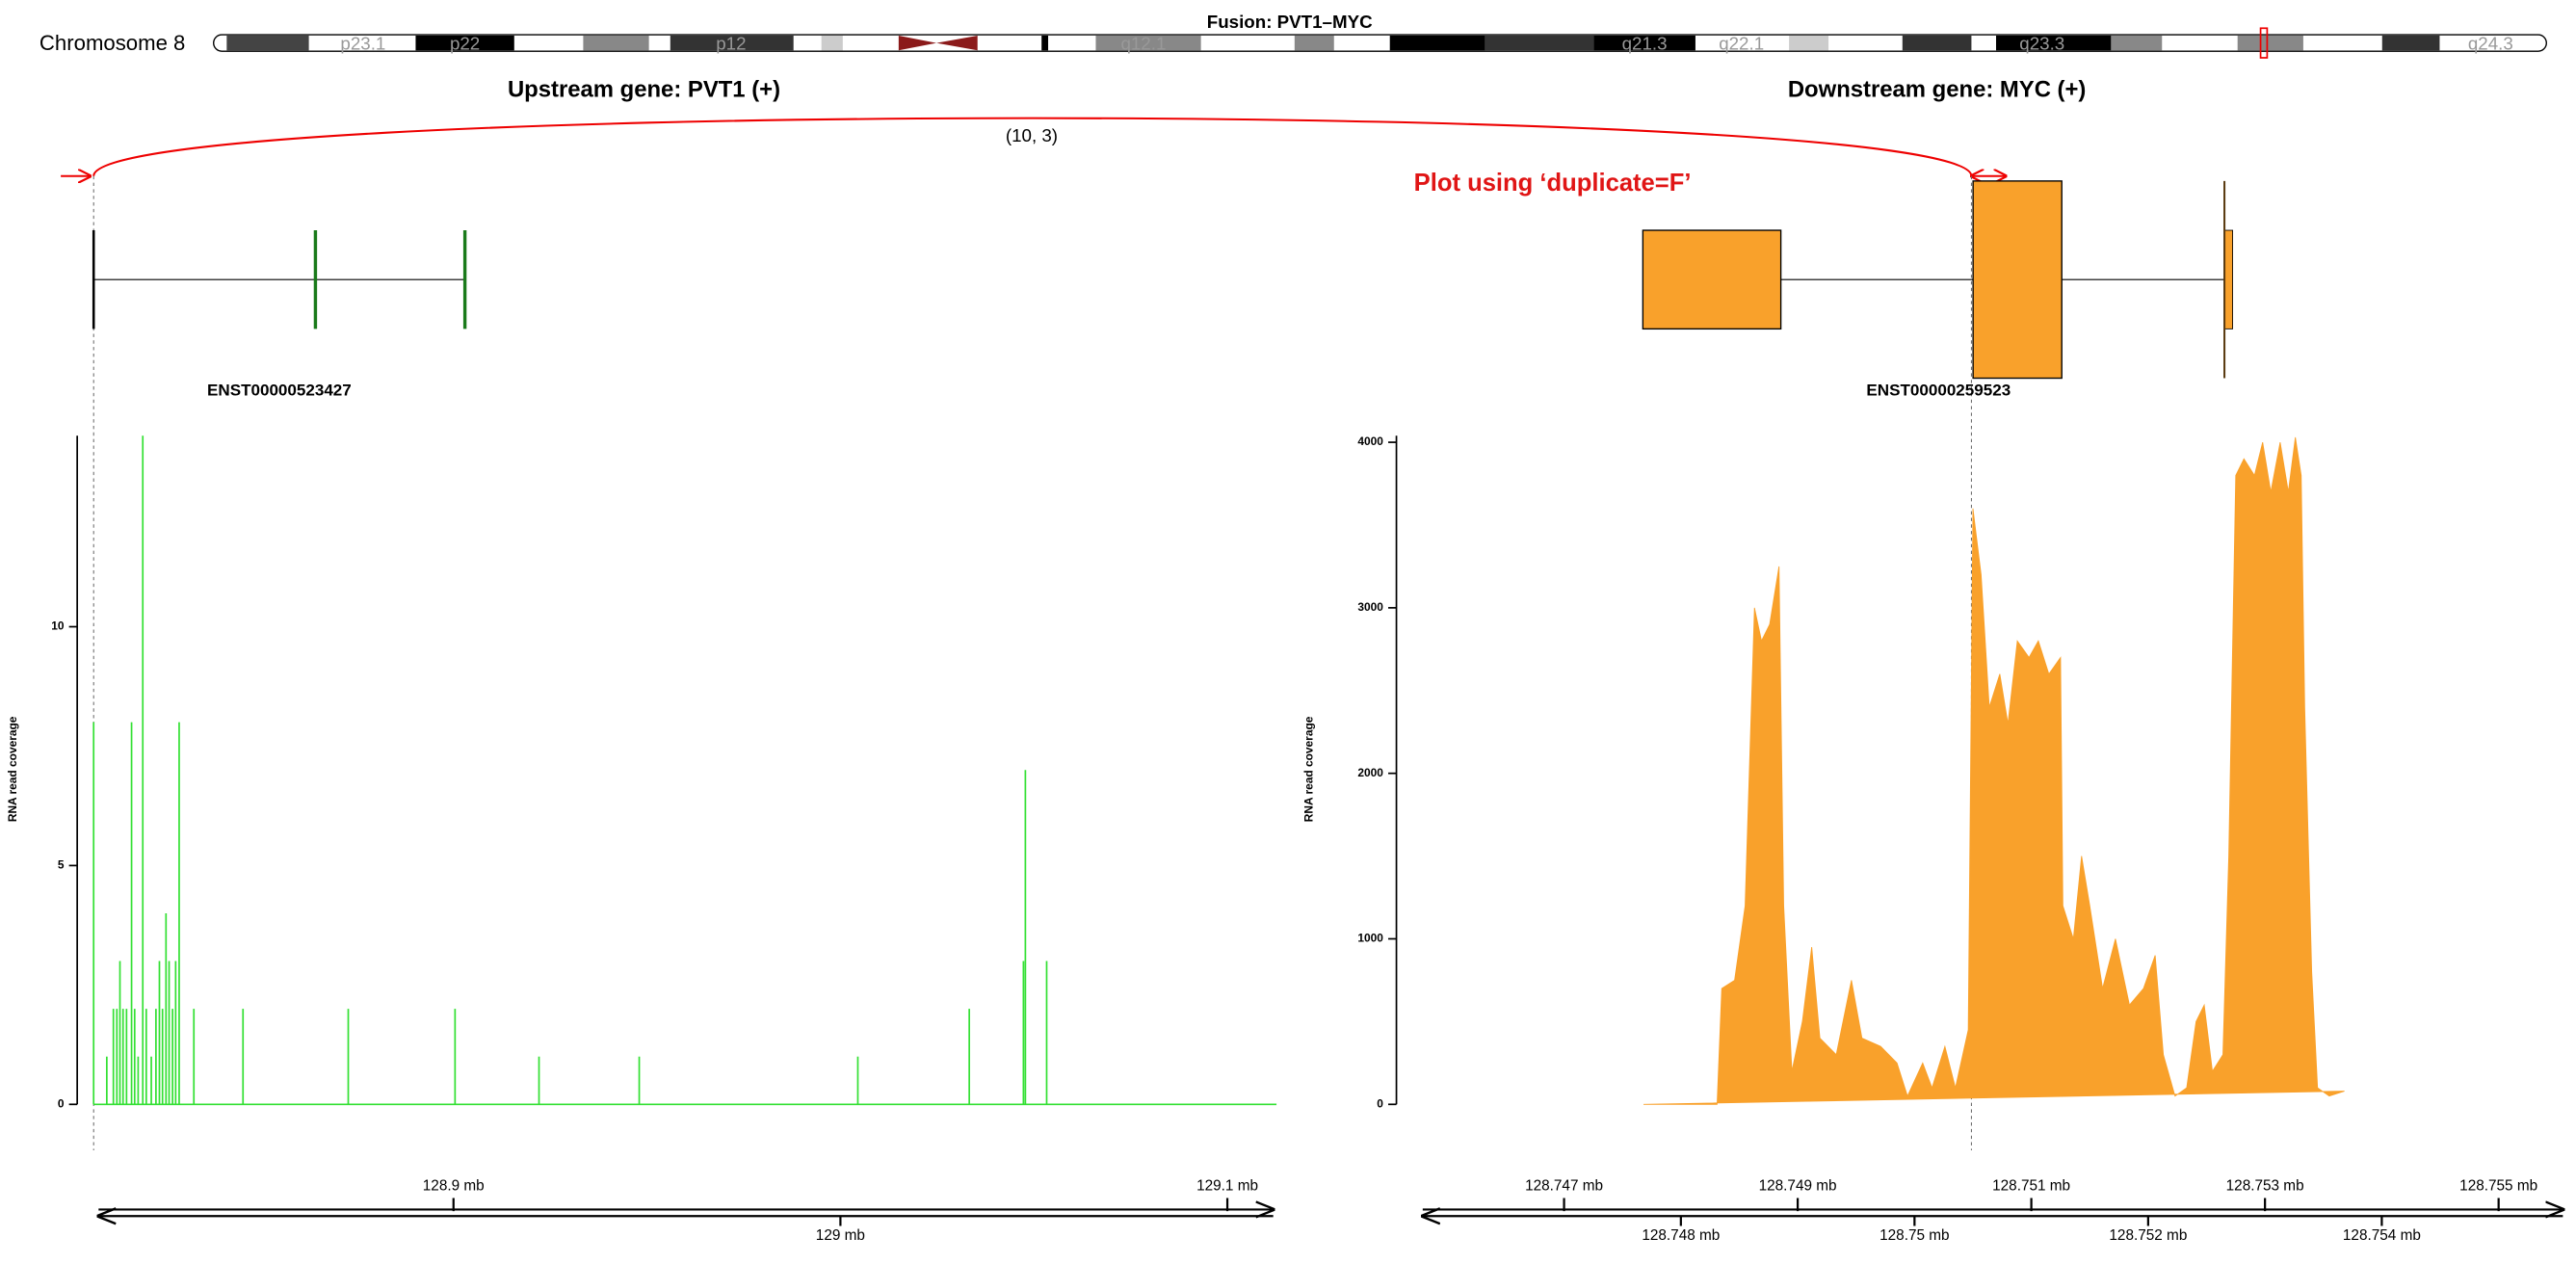 This screenshot has width=2576, height=1264. I want to click on coverage-area, so click(1994, 770).